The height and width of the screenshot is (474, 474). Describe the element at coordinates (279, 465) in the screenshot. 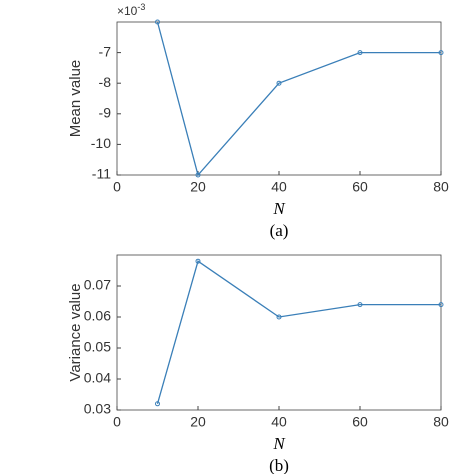

I see `caption: (b)` at that location.